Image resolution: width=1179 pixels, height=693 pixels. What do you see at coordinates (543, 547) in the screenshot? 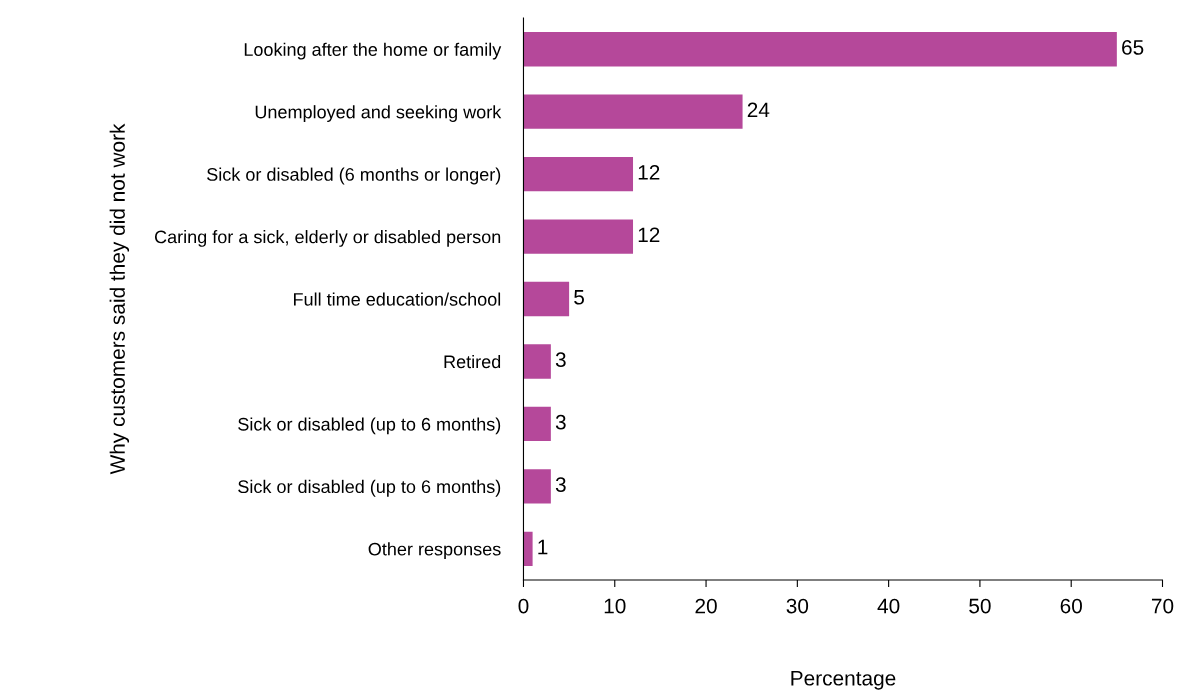
I see `data-label: 1` at bounding box center [543, 547].